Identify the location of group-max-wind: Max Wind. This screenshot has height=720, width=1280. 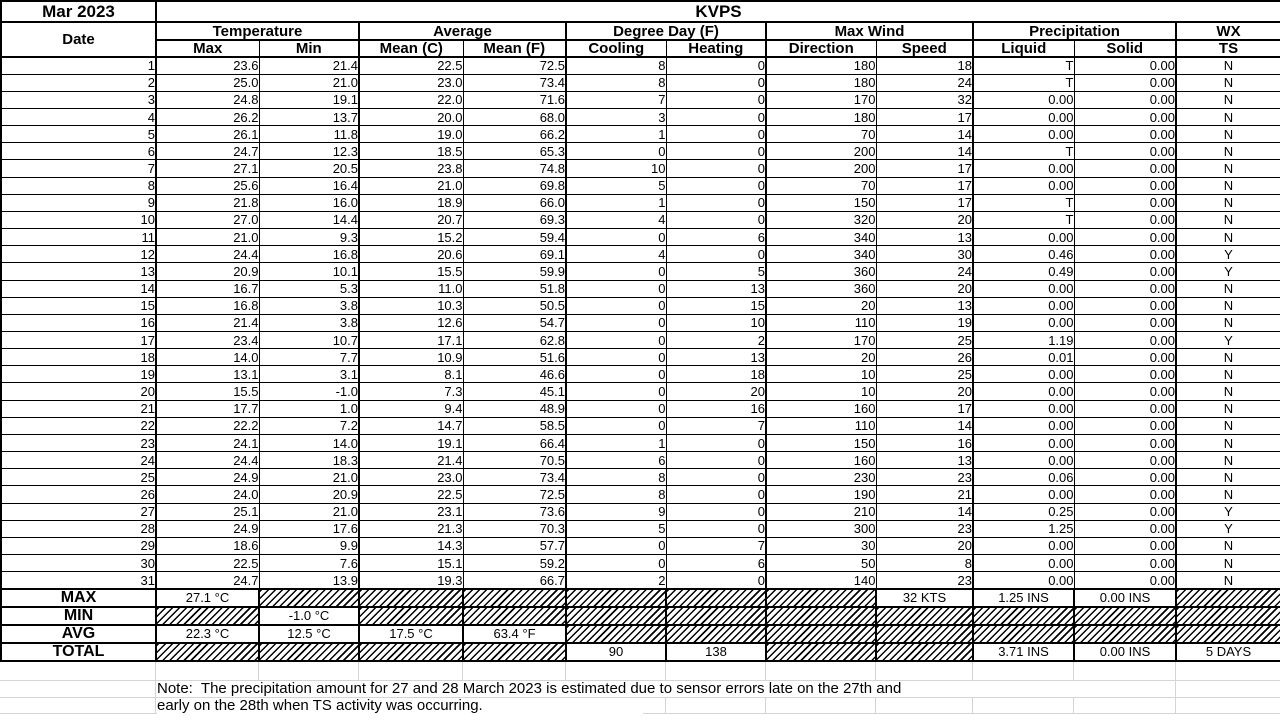
(869, 31).